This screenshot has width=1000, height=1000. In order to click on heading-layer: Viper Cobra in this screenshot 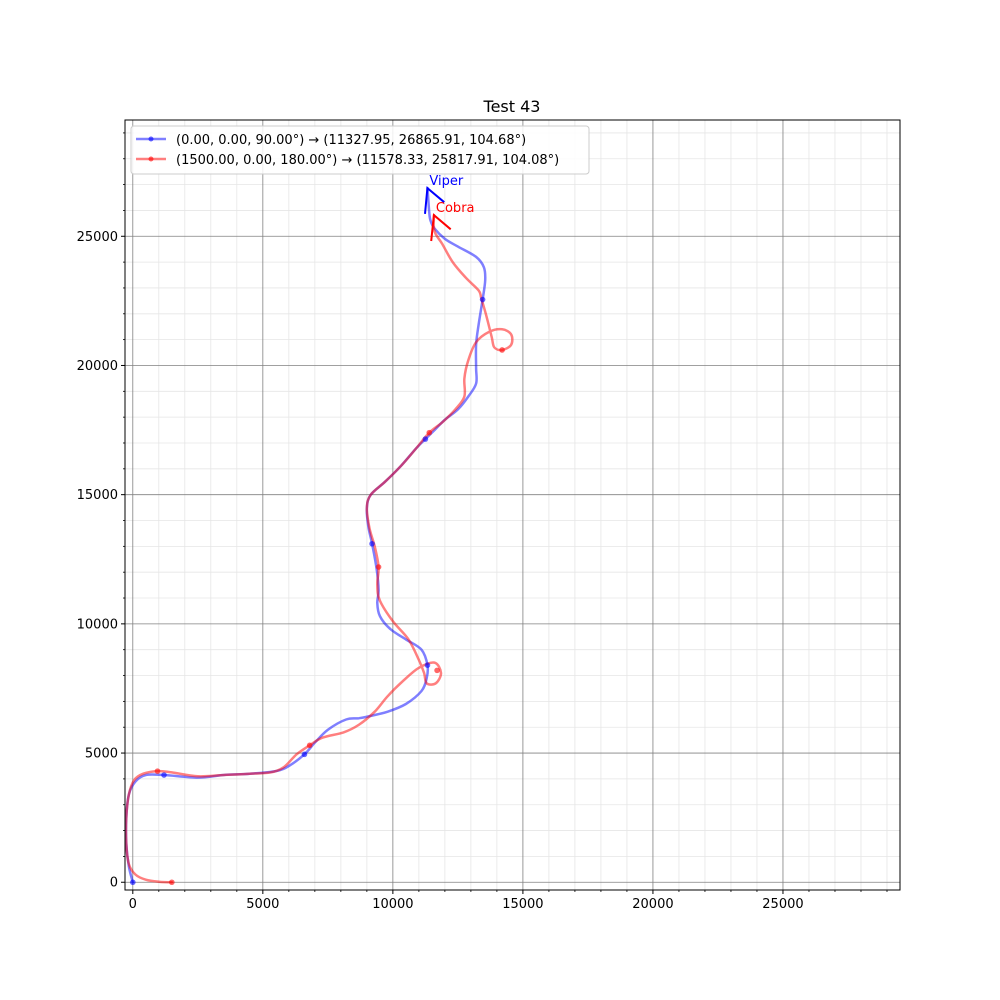, I will do `click(449, 208)`.